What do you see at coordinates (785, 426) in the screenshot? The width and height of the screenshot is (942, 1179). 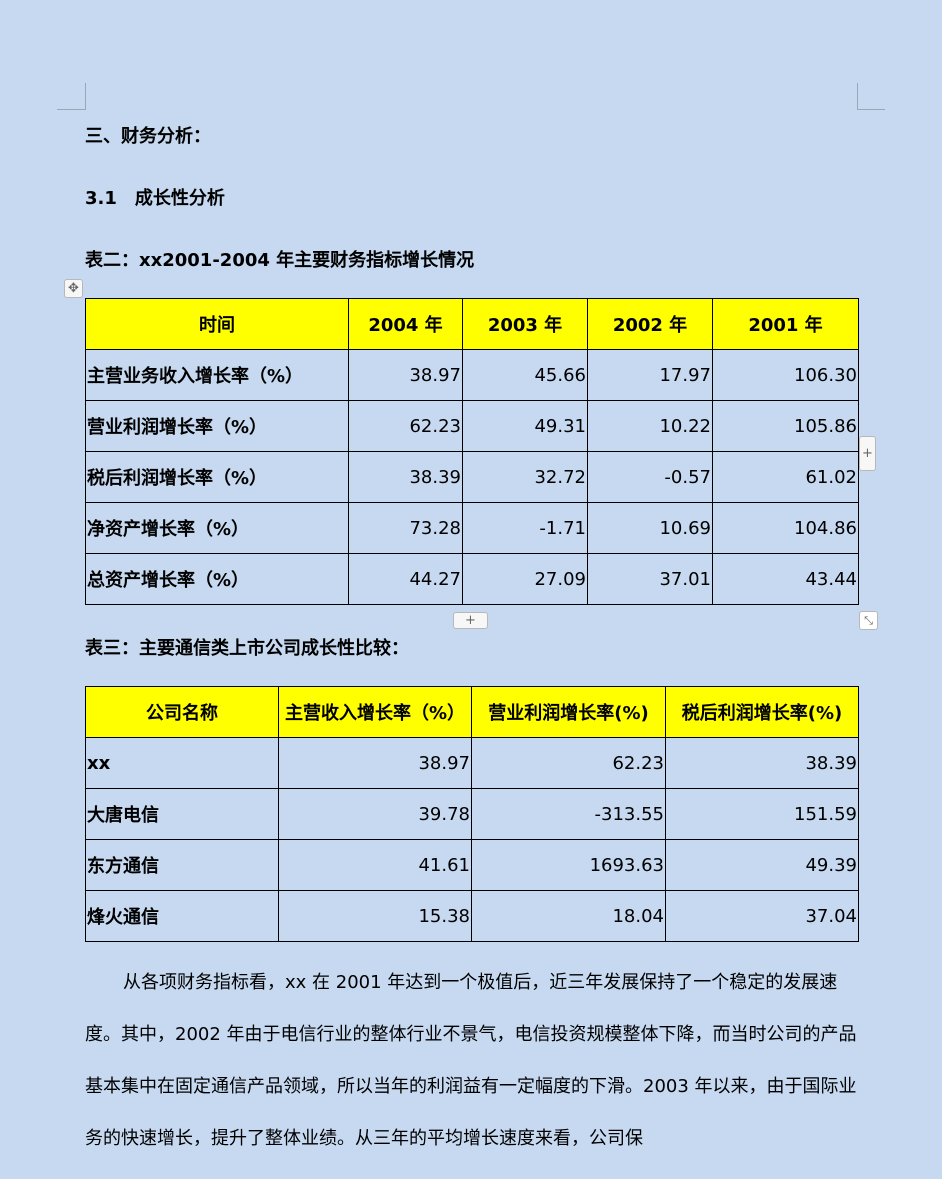 I see `cell: 105.86` at bounding box center [785, 426].